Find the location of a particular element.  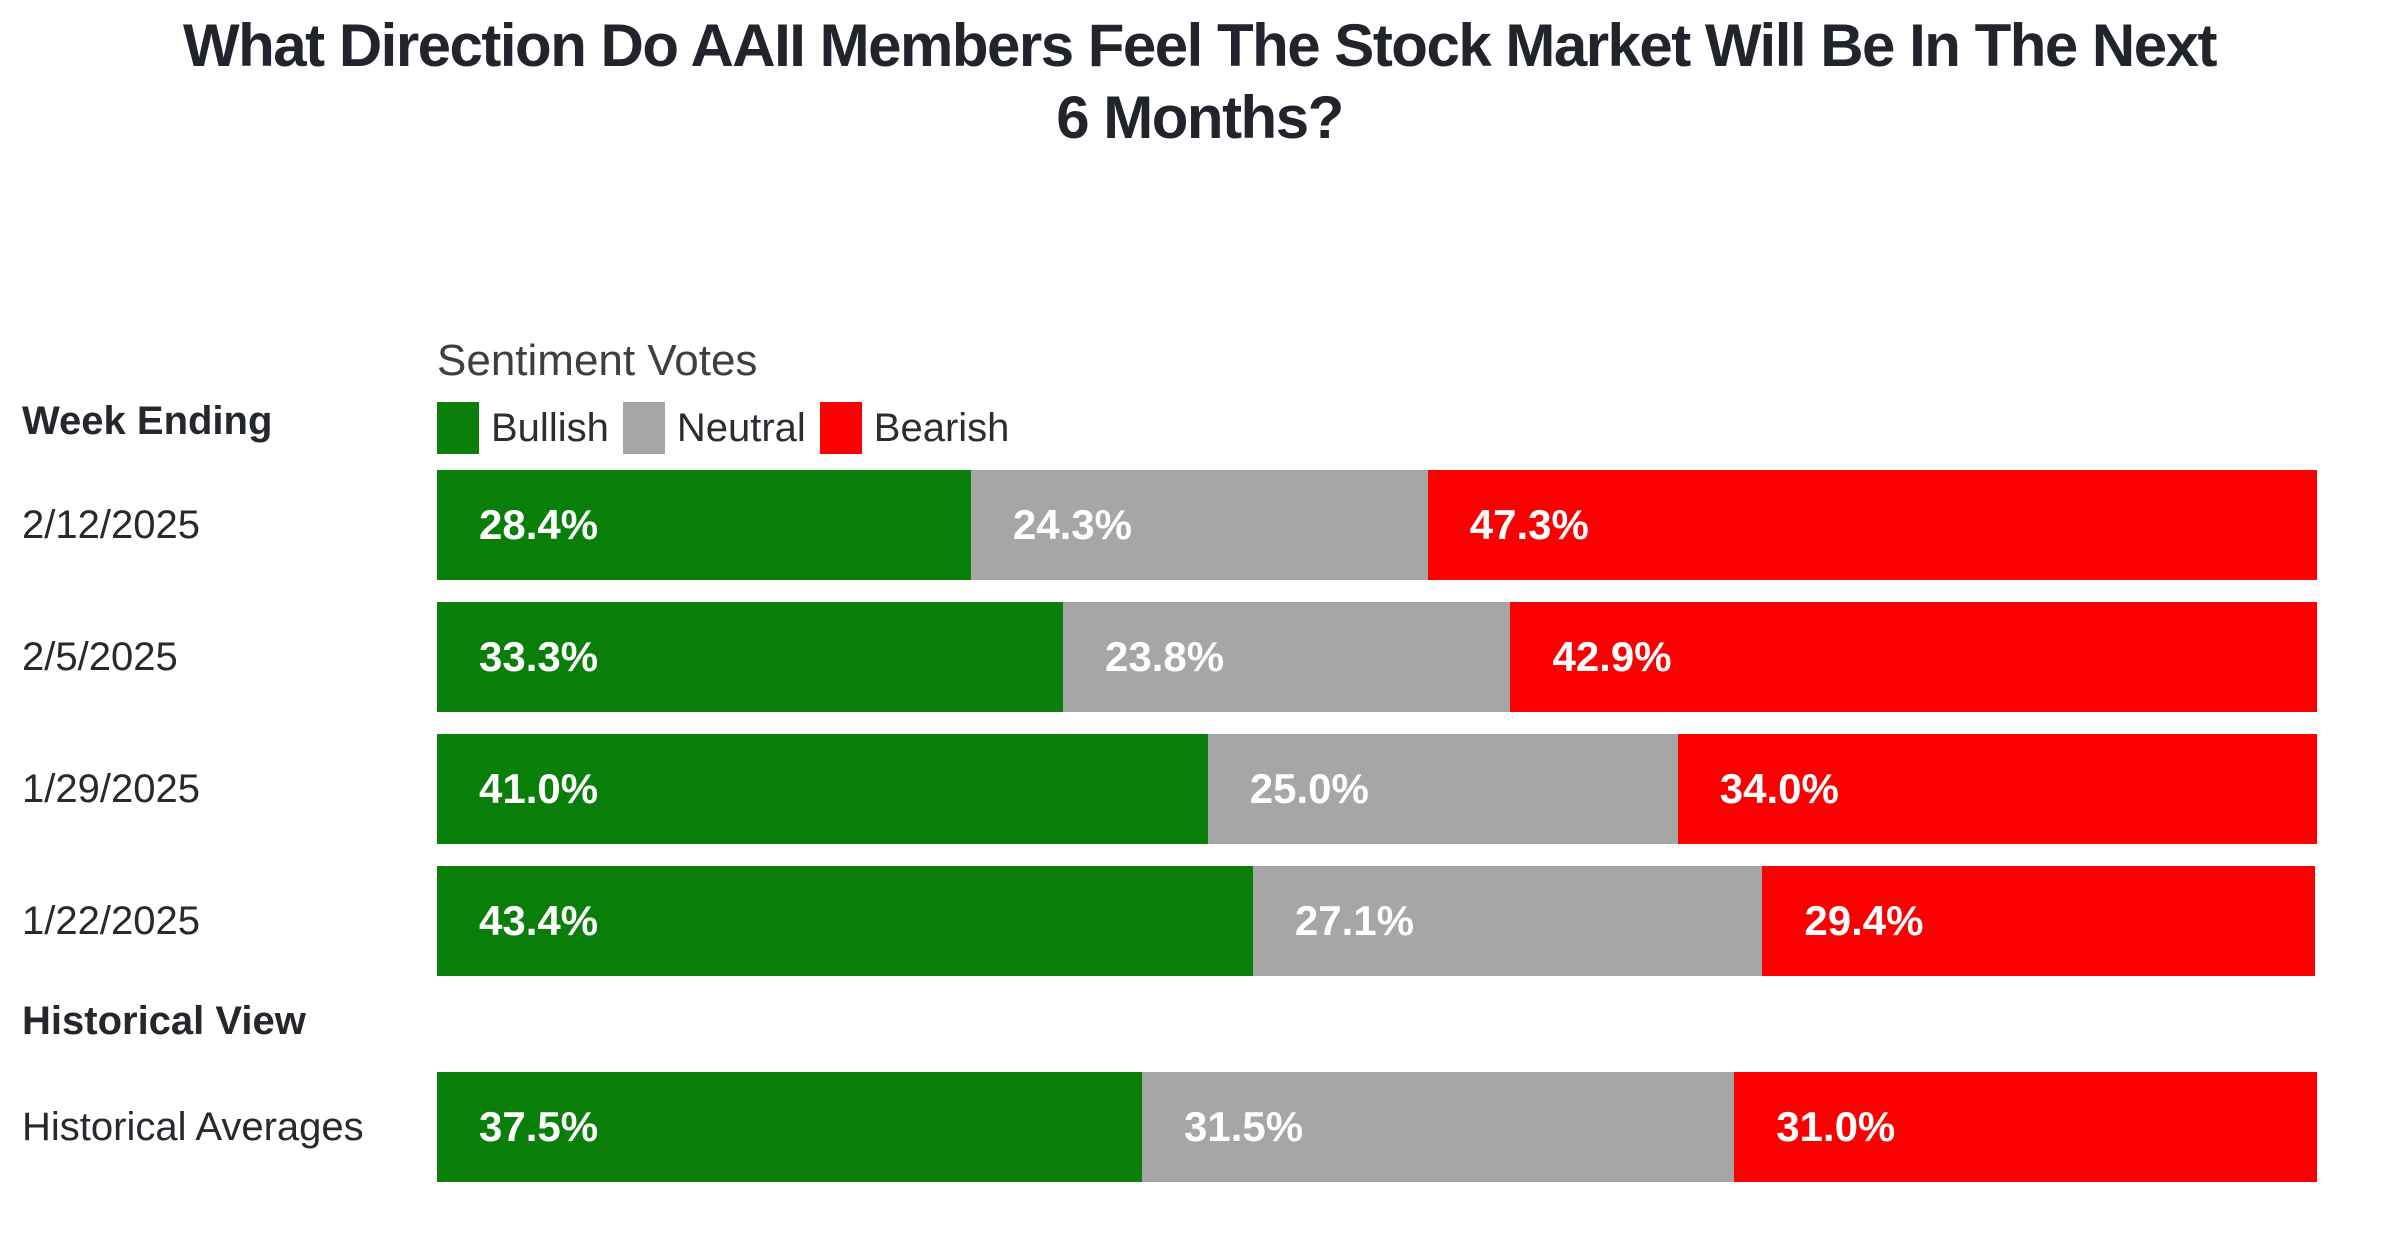

row-label: 1/22/2025 is located at coordinates (111, 920).